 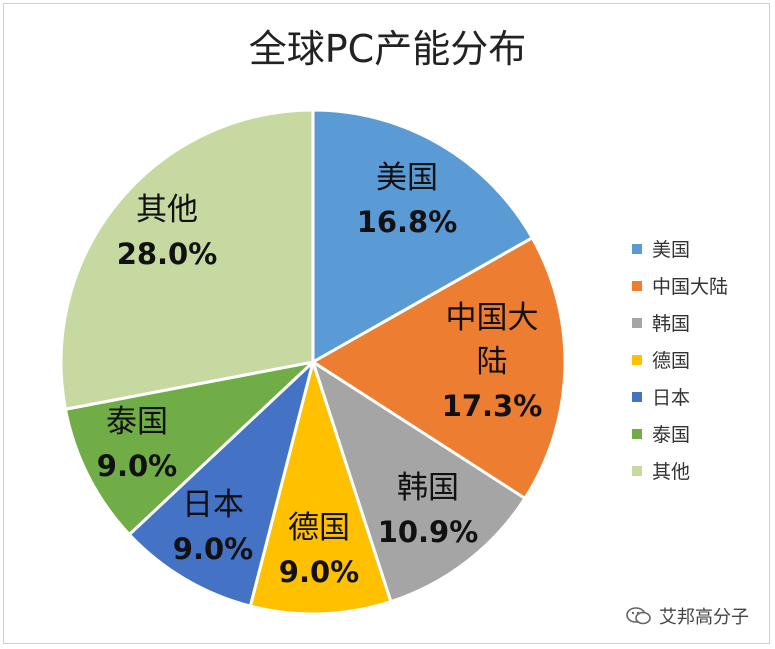 I want to click on legend-item-2: 韩国, so click(x=680, y=322).